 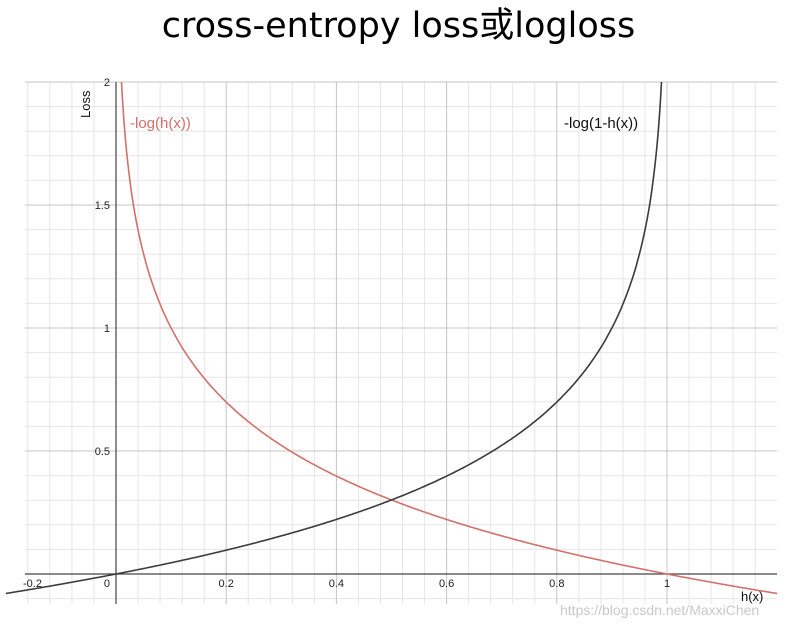 I want to click on x-tick-label: 0.4, so click(x=336, y=584).